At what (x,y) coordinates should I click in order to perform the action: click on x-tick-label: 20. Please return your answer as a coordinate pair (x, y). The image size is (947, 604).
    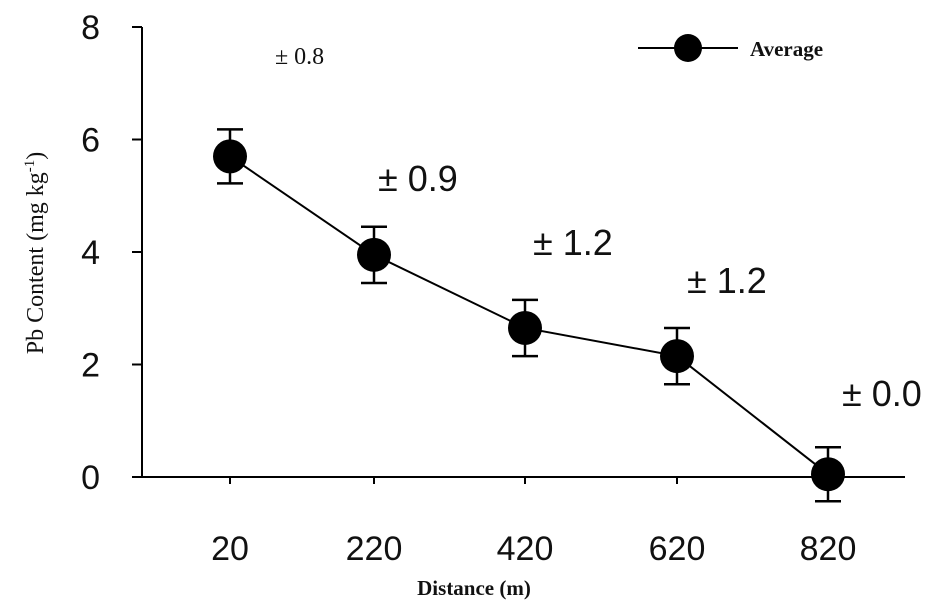
    Looking at the image, I should click on (230, 549).